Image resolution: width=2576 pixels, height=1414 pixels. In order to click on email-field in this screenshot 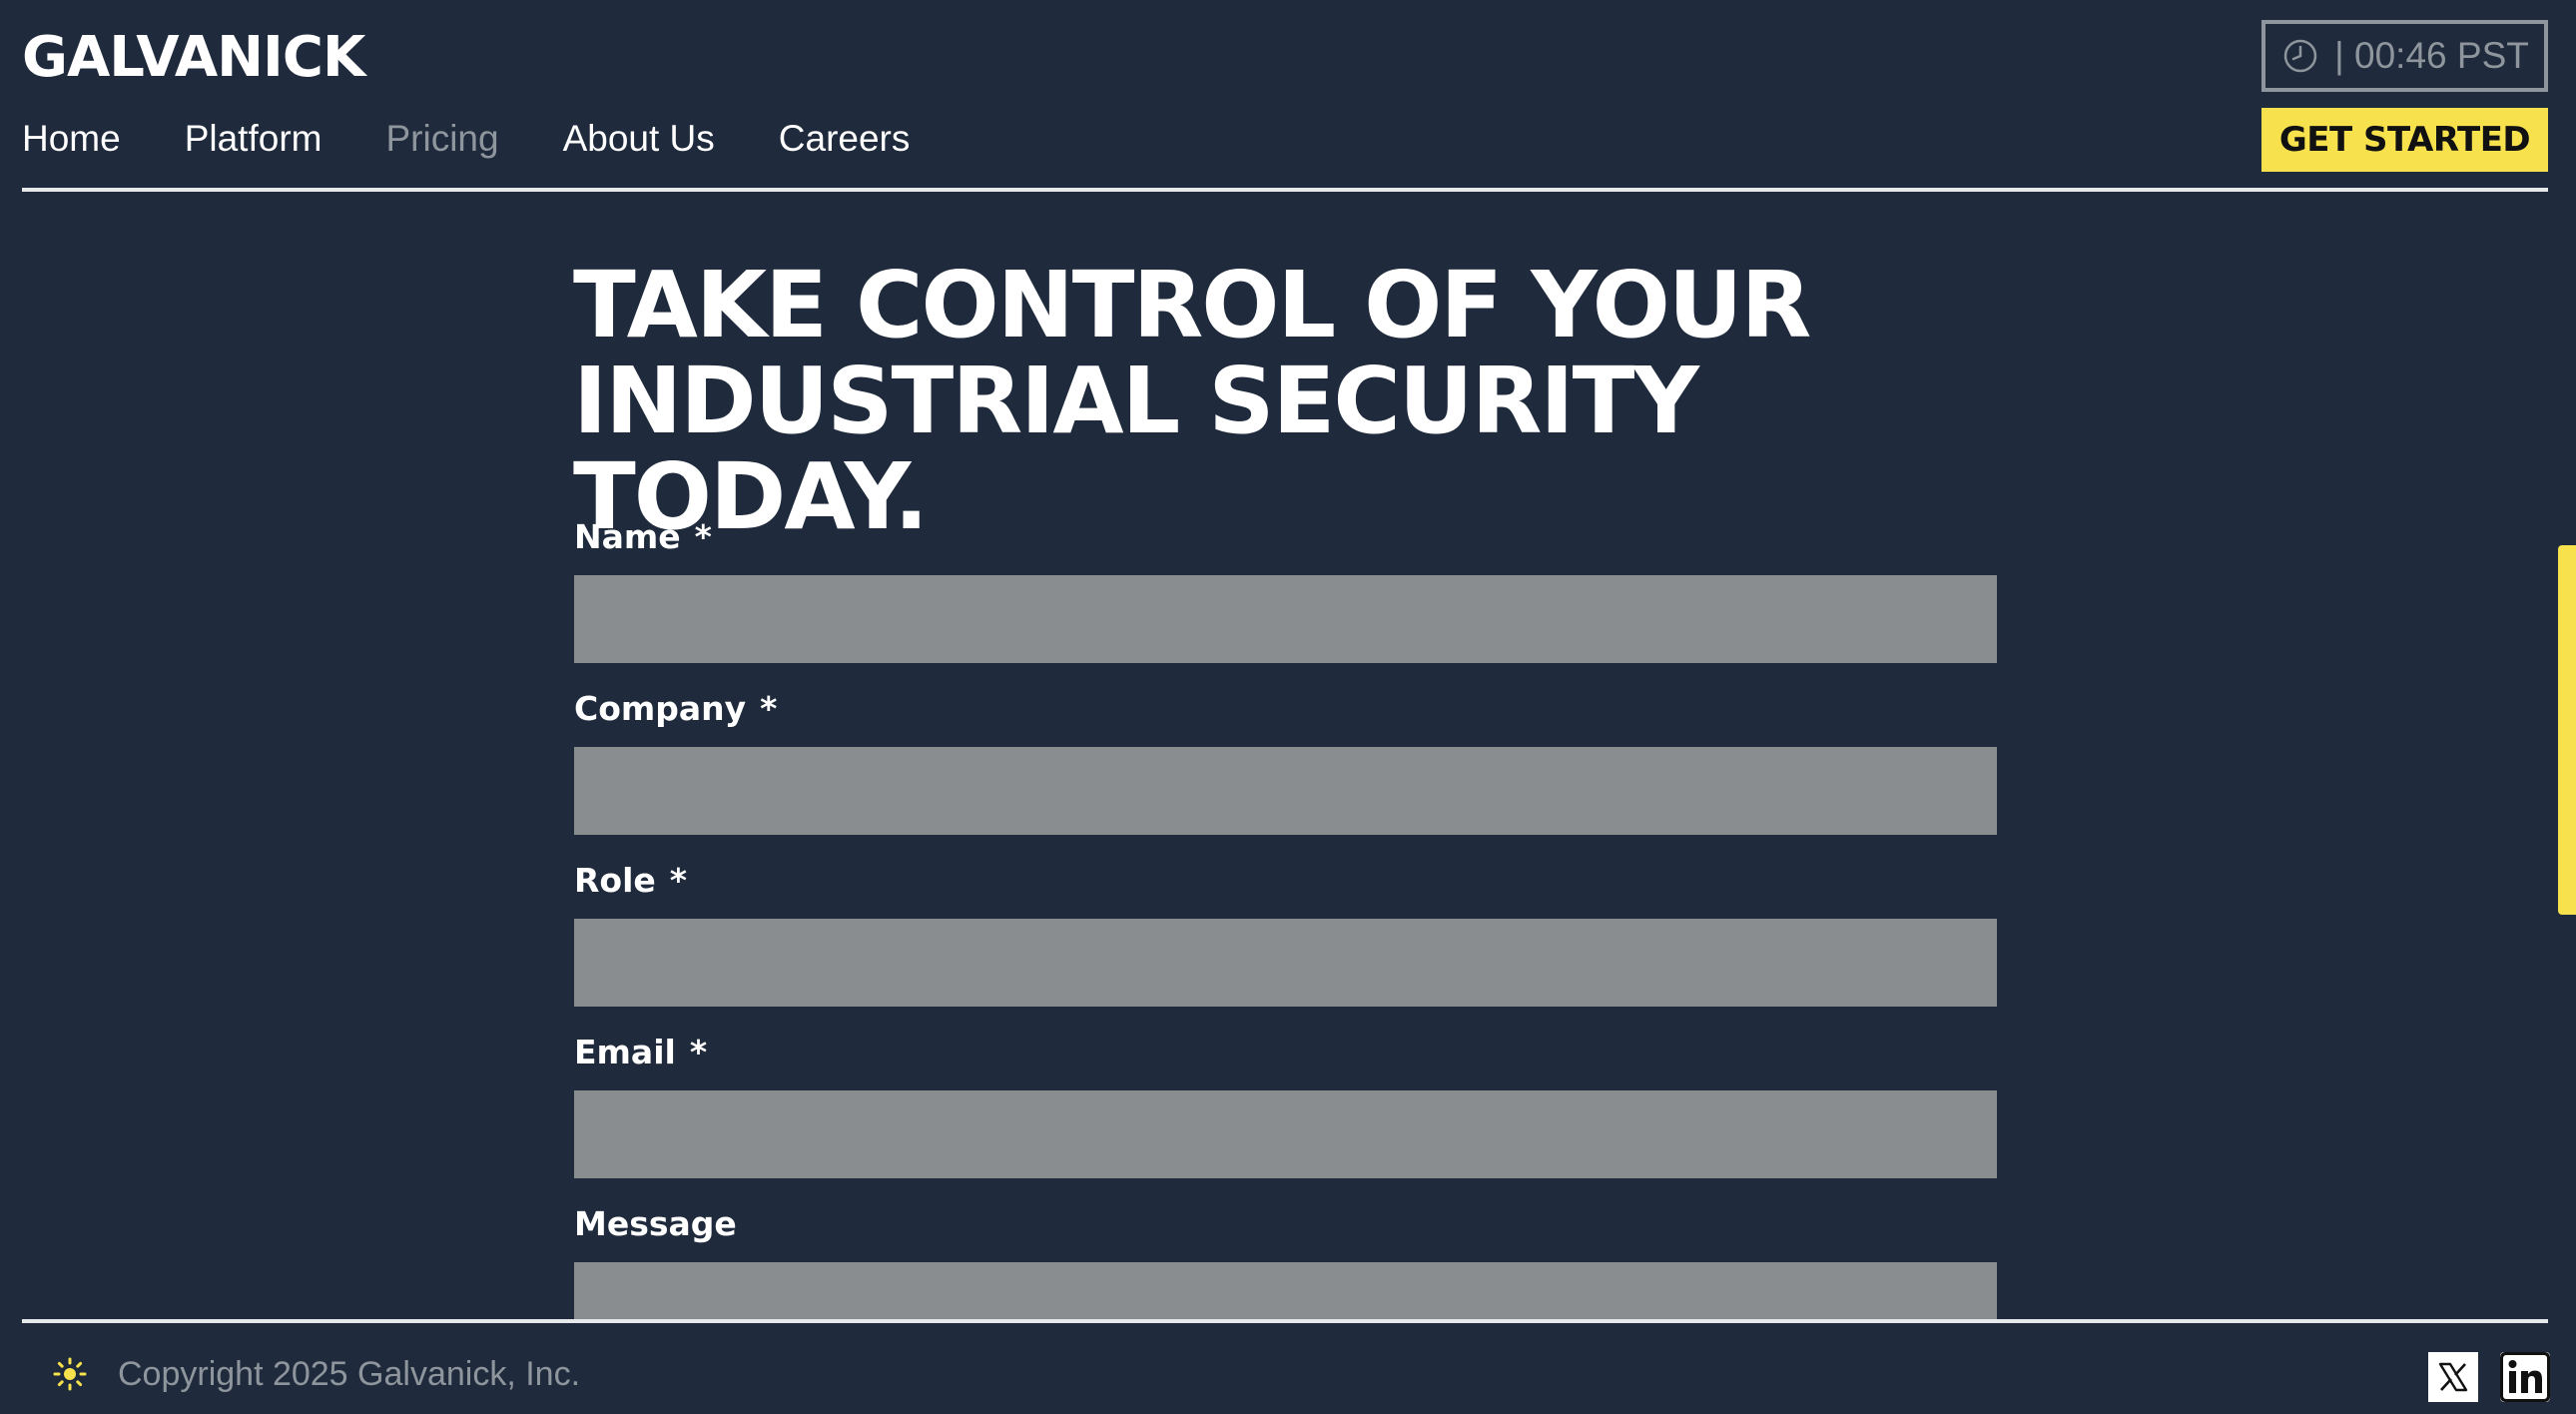, I will do `click(1285, 1134)`.